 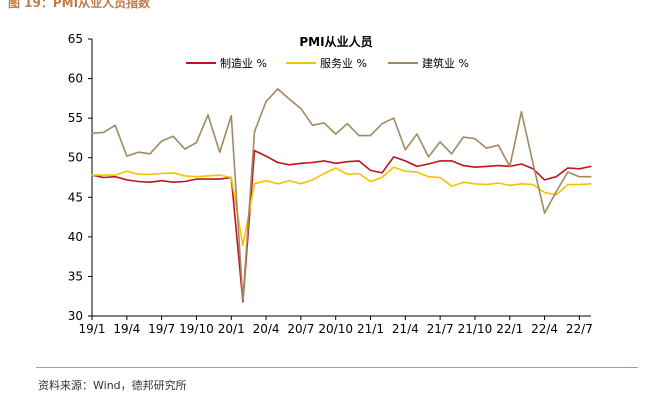 I want to click on x-tick-label: 21/4, so click(x=405, y=329).